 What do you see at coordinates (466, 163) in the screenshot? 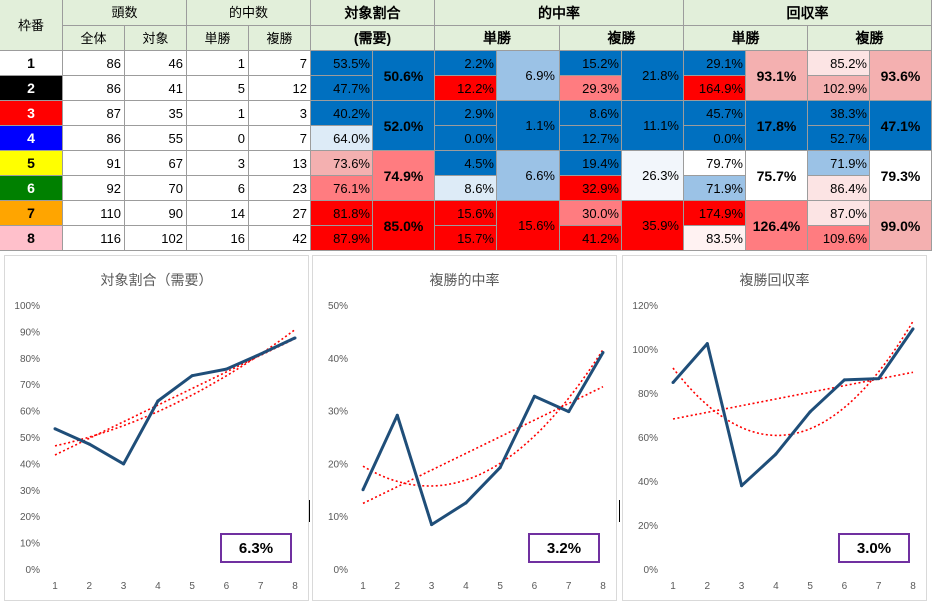
I see `win-hit-rate: 4.5%` at bounding box center [466, 163].